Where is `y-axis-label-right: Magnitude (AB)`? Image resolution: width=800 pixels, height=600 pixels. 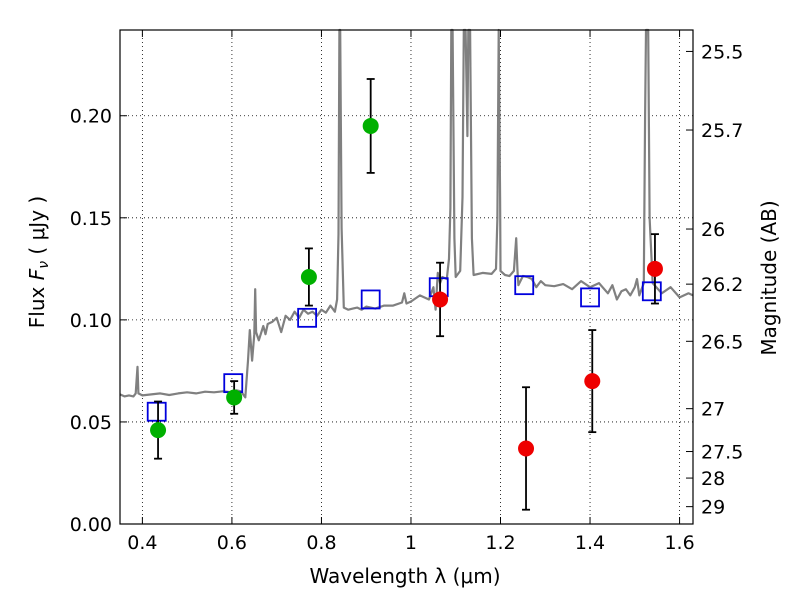 y-axis-label-right: Magnitude (AB) is located at coordinates (769, 277).